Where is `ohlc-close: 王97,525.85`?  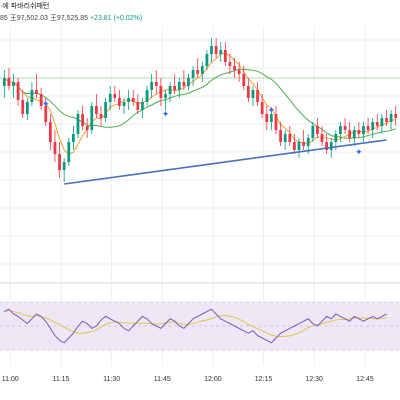
ohlc-close: 王97,525.85 is located at coordinates (69, 18).